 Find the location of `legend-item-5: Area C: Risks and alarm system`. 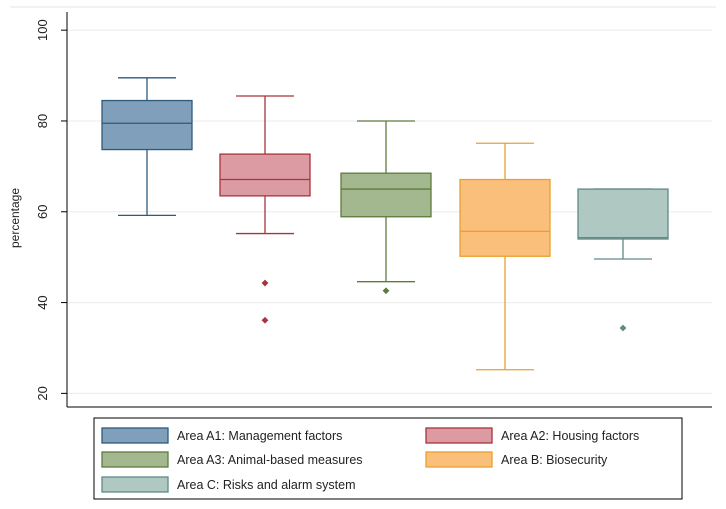

legend-item-5: Area C: Risks and alarm system is located at coordinates (228, 484).